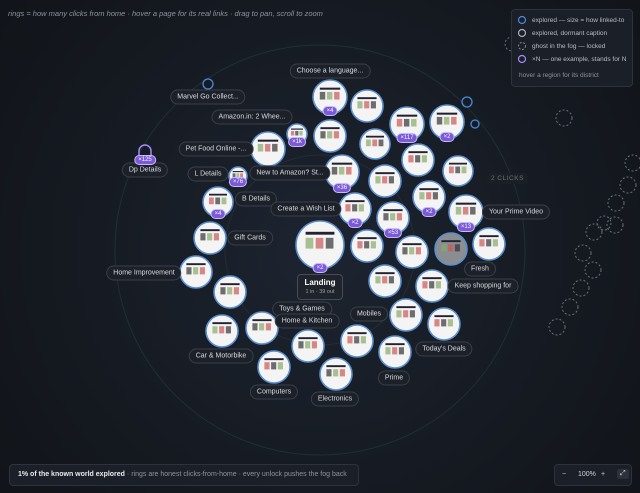 The height and width of the screenshot is (493, 640). Describe the element at coordinates (144, 273) in the screenshot. I see `node-label: Home Improvement` at that location.